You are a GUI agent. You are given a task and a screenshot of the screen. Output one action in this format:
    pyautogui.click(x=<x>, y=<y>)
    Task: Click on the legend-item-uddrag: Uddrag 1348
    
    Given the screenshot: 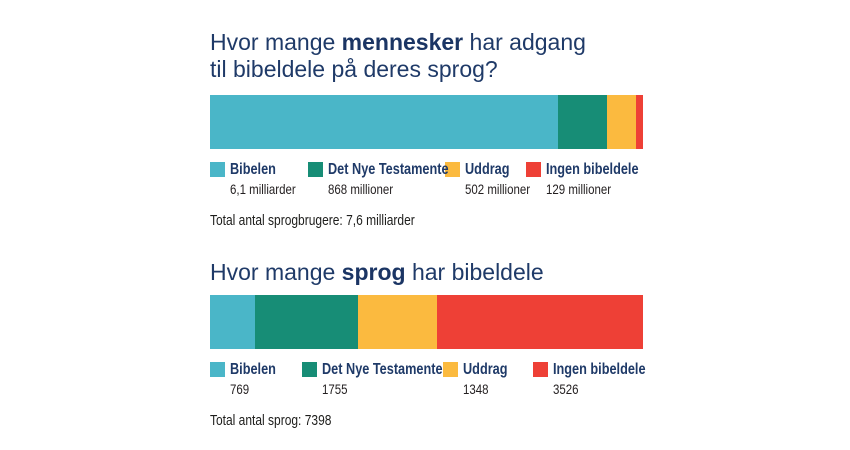 What is the action you would take?
    pyautogui.click(x=488, y=379)
    